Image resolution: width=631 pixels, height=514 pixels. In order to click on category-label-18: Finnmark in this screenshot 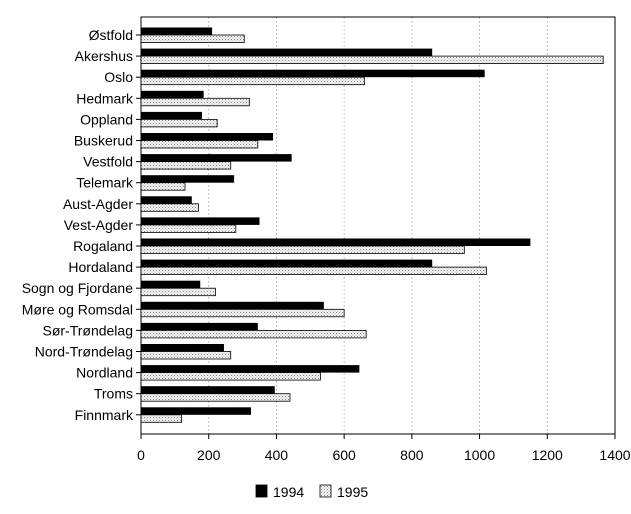, I will do `click(104, 415)`.